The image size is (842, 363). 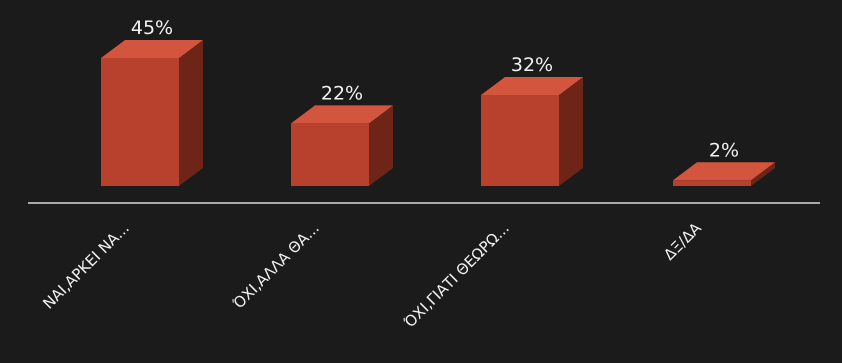 I want to click on data-label-4: 2%, so click(x=724, y=150).